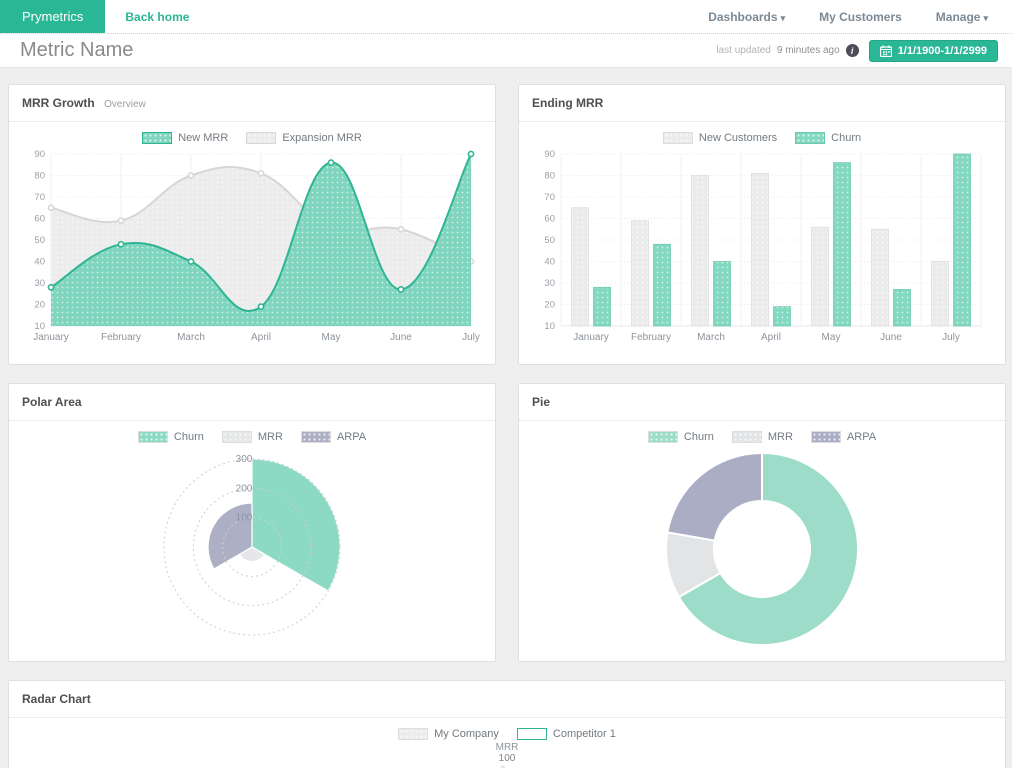  I want to click on panel-title: Radar Chart, so click(56, 699).